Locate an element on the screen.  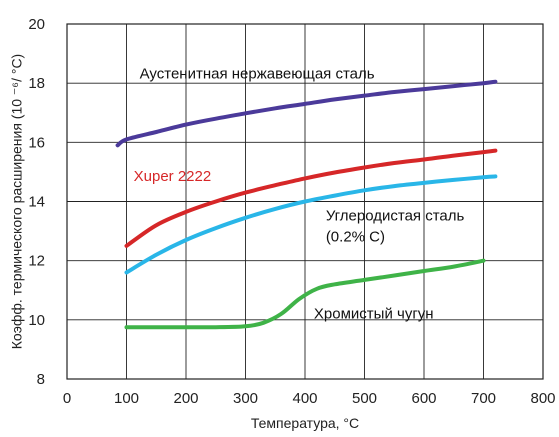
x-axis-ticks: 0 100 200 300 400 500 600 700 800 is located at coordinates (309, 398).